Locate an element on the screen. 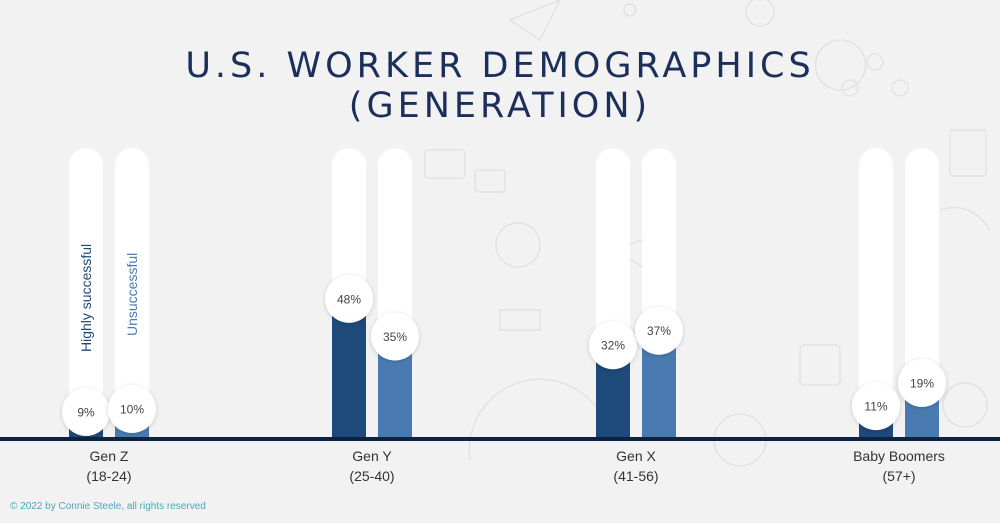 The width and height of the screenshot is (1000, 523). data-label: 11% is located at coordinates (875, 407).